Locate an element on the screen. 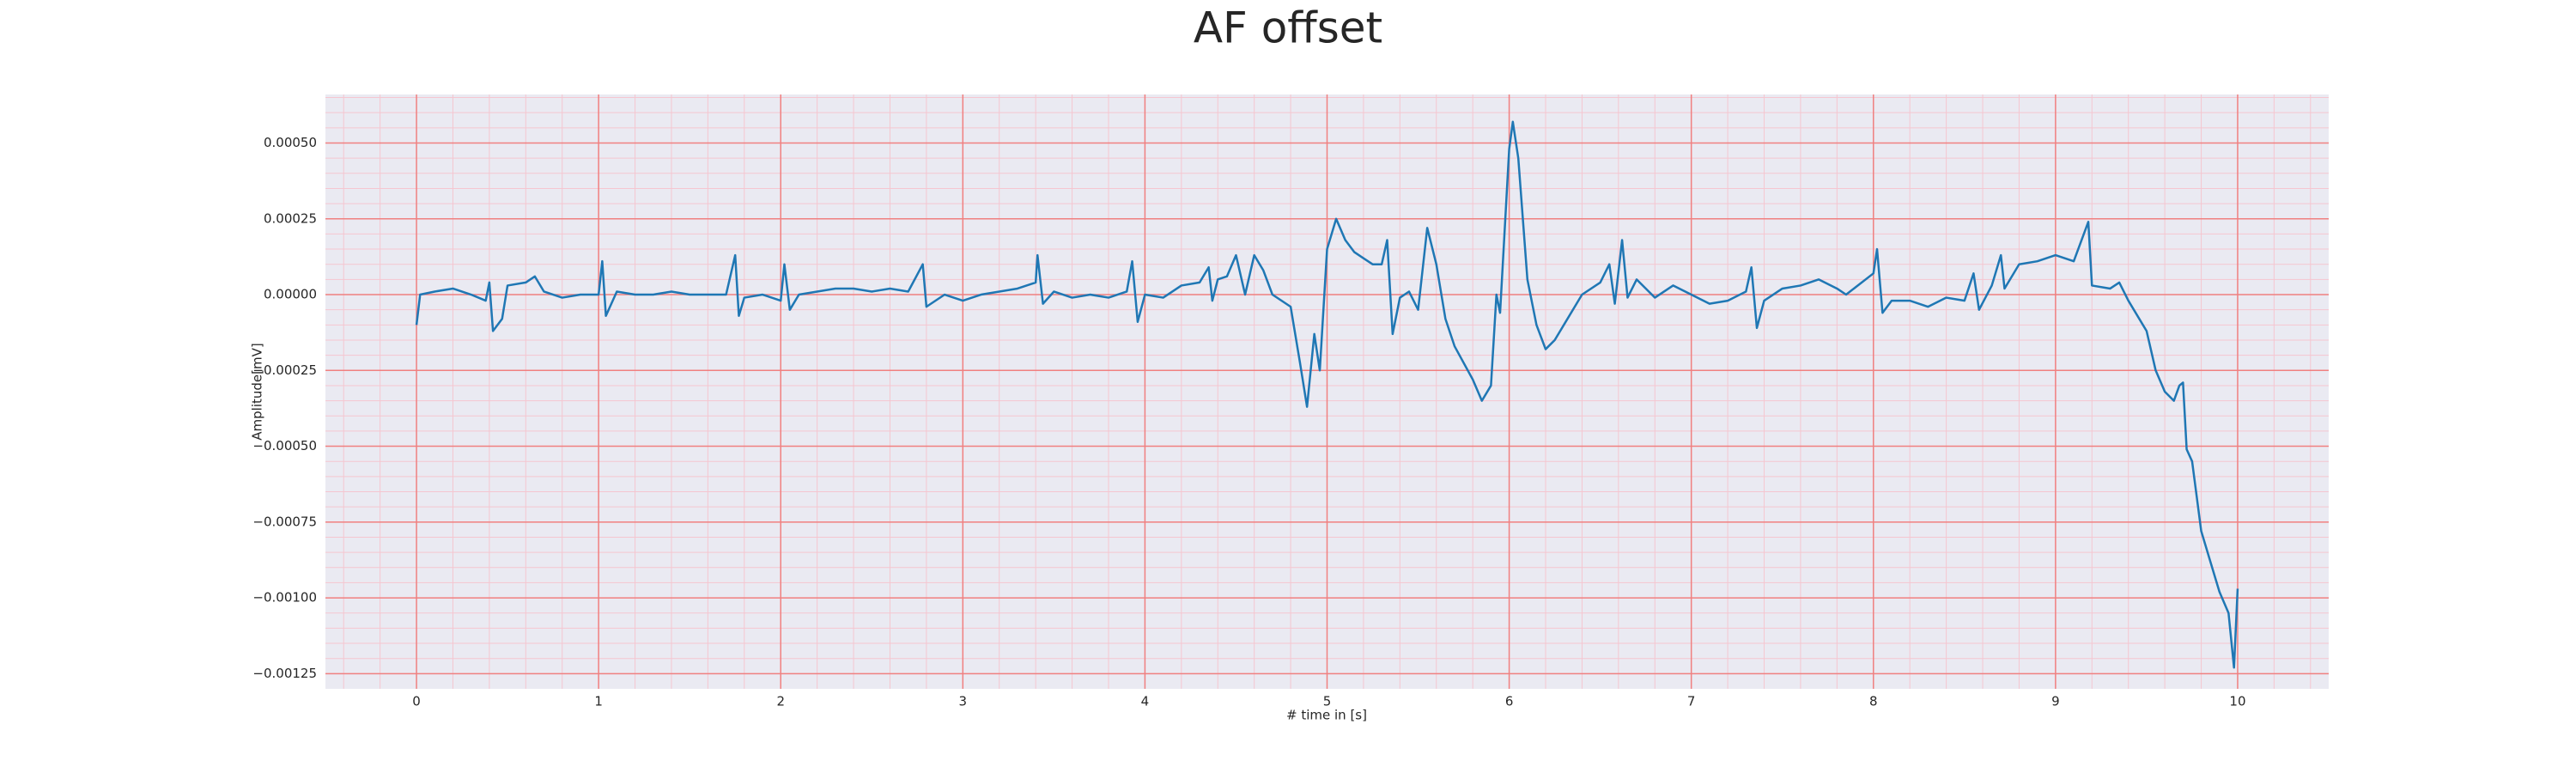 The image size is (2576, 773). chart-title: AF offset is located at coordinates (1288, 28).